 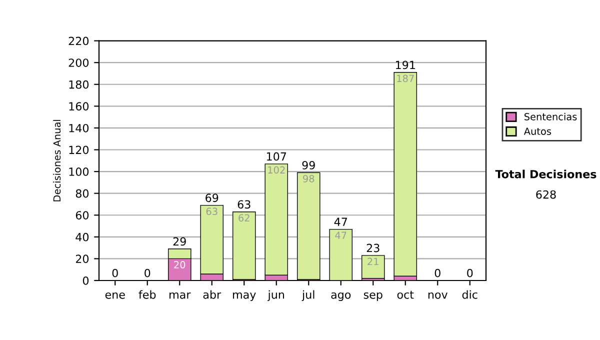 I want to click on data-label: 63, so click(x=212, y=212).